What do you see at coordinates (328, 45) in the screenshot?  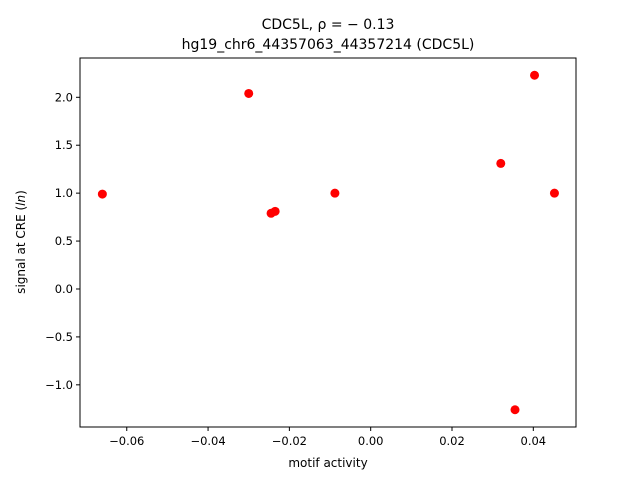 I see `chart-title-line2: hg19_chr6_44357063_44357214 (CDC5L)` at bounding box center [328, 45].